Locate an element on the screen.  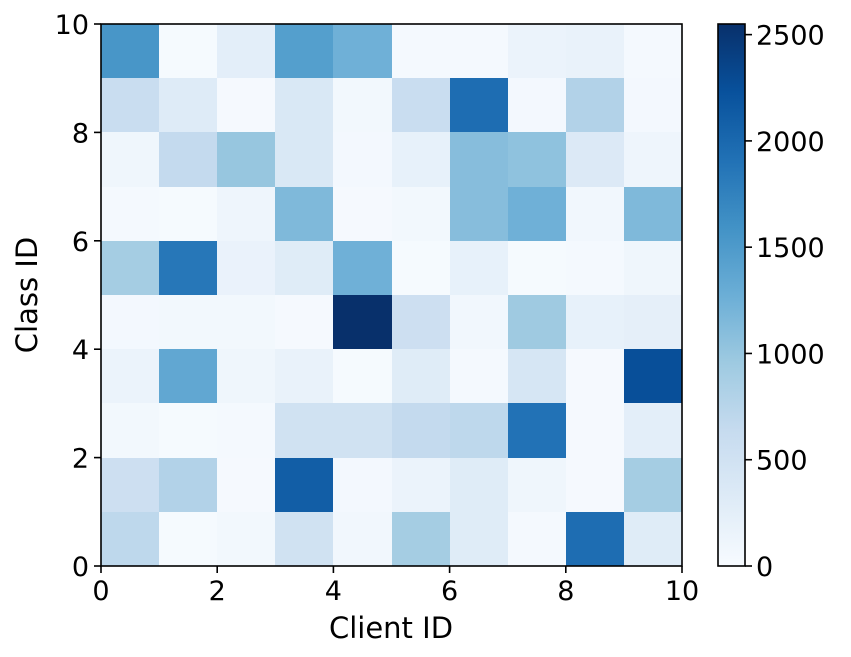
colorbar-tick-label: 2500 is located at coordinates (790, 36).